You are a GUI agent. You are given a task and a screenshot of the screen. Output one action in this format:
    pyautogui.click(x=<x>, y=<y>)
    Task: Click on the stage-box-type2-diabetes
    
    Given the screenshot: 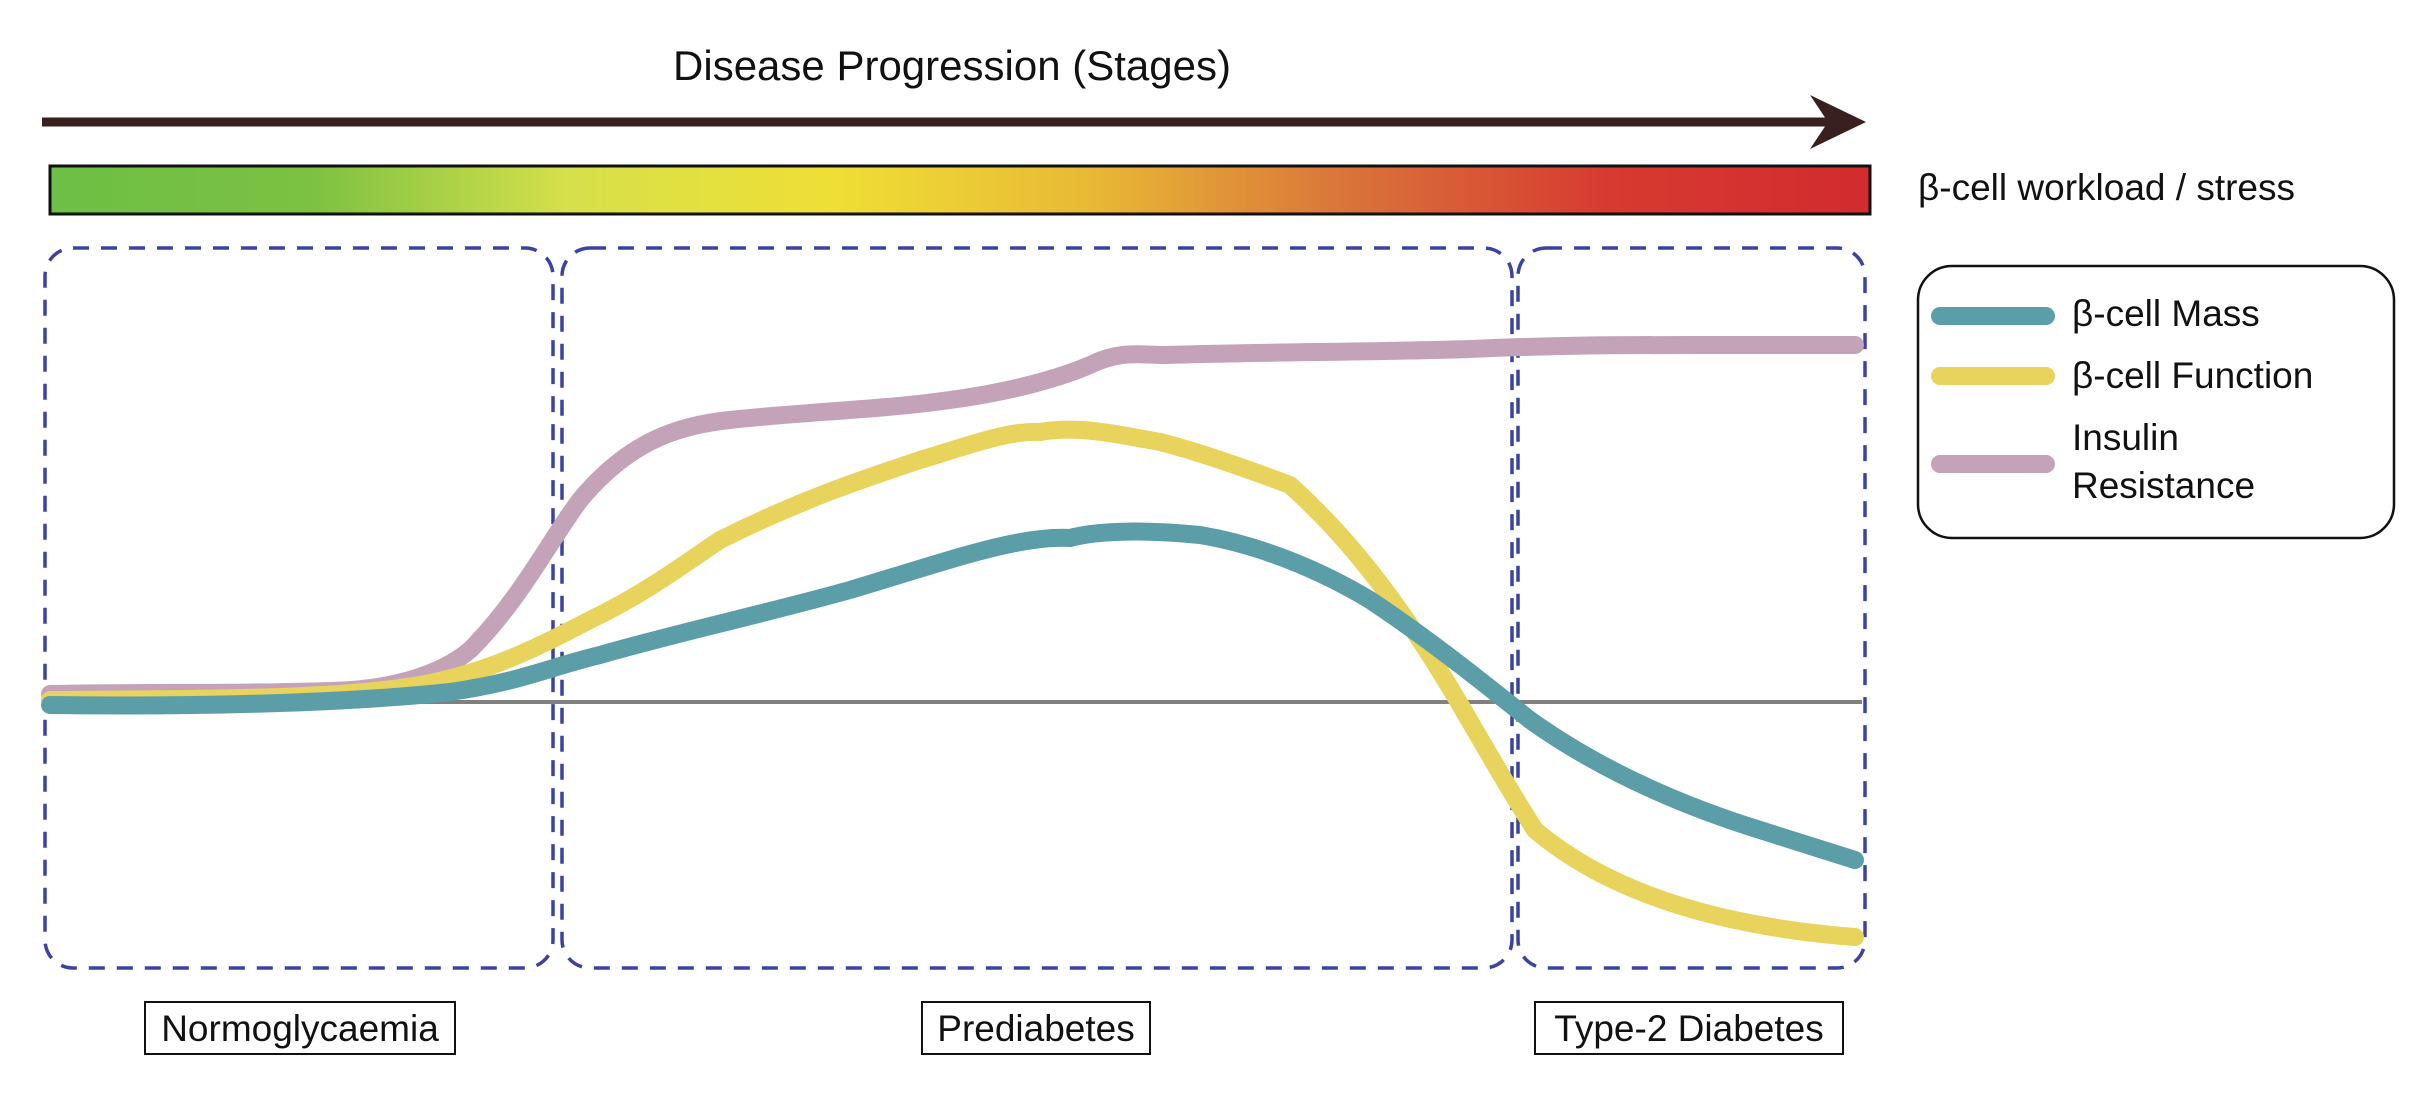 What is the action you would take?
    pyautogui.click(x=1691, y=608)
    